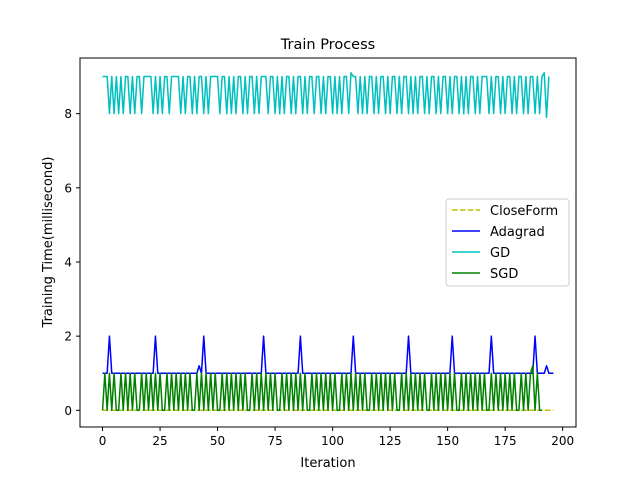 This screenshot has height=480, width=640. I want to click on x-axis: 0 25 50 75 100 125 150 175 200, so click(336, 437).